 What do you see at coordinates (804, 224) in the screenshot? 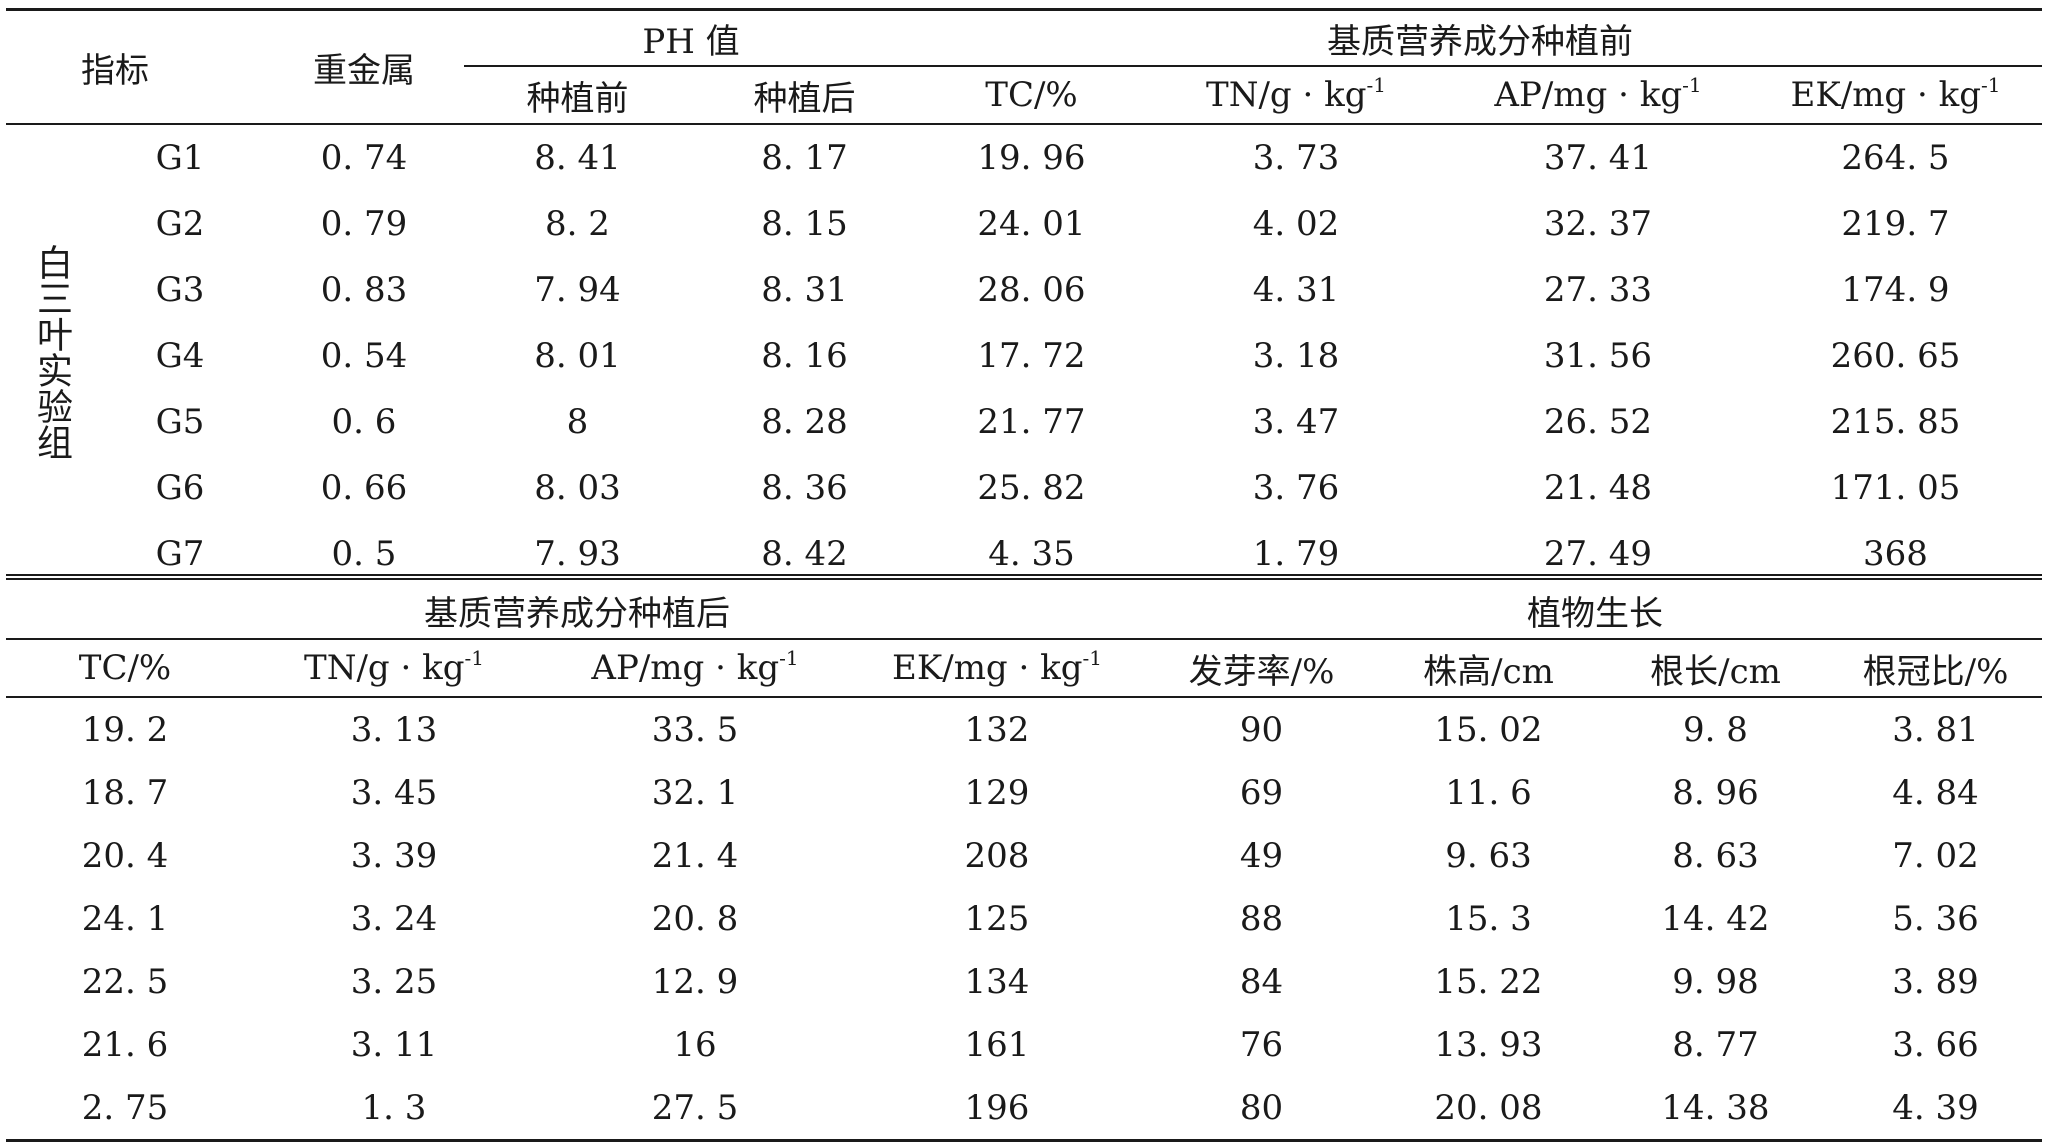
I see `ph-after-cell: 8. 15` at bounding box center [804, 224].